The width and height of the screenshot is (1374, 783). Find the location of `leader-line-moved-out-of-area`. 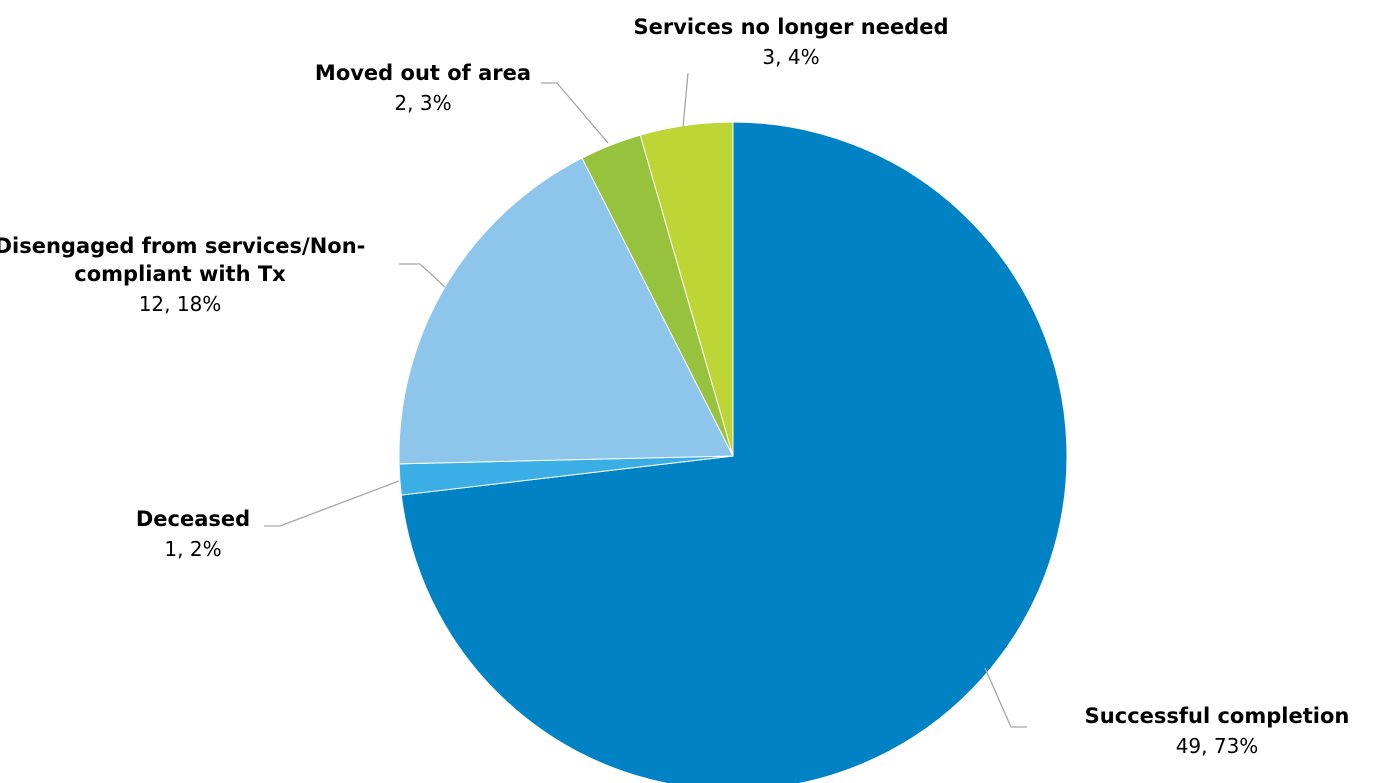

leader-line-moved-out-of-area is located at coordinates (575, 113).